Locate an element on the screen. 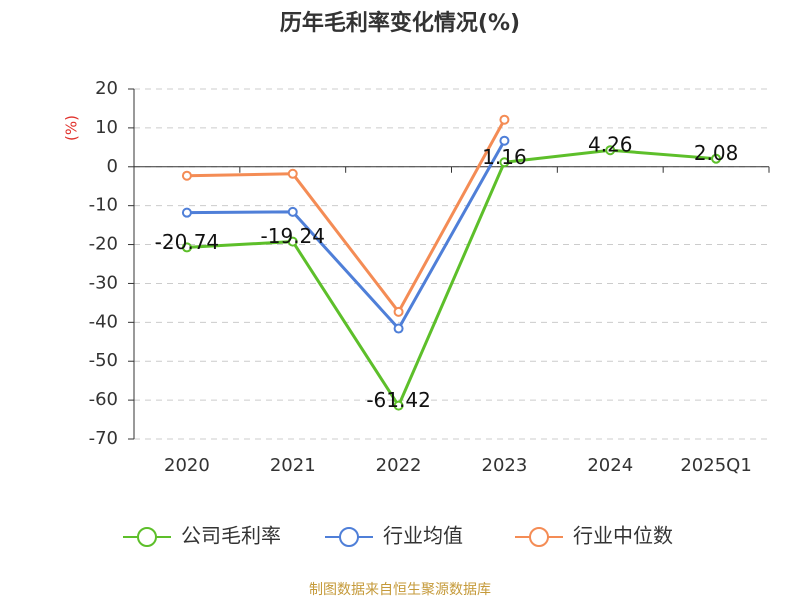  data-label: 1.16 is located at coordinates (504, 157).